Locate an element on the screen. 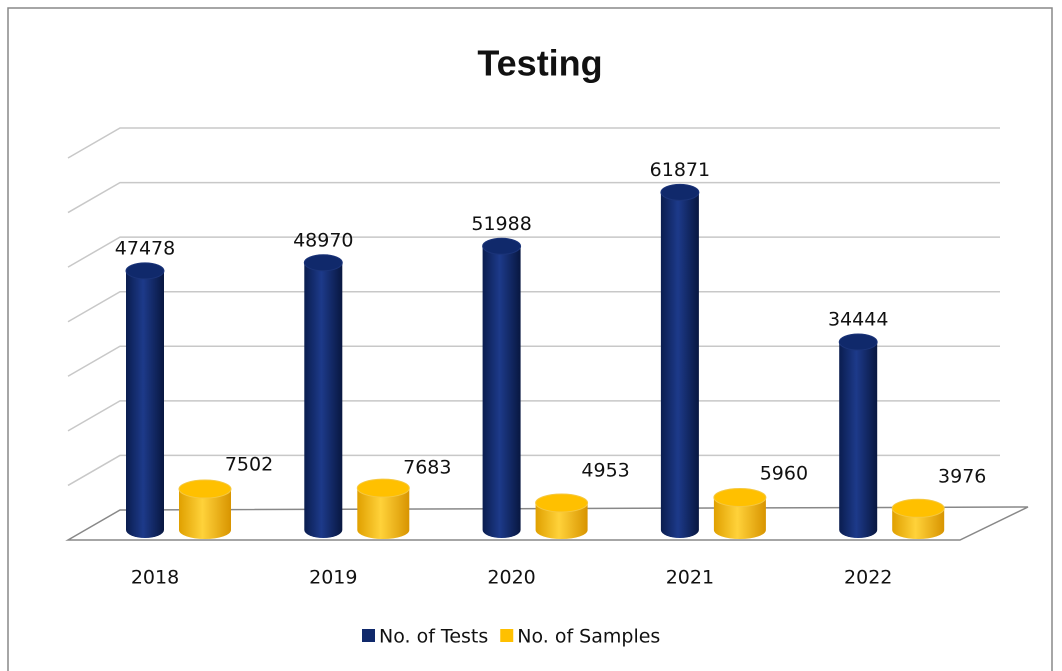 Image resolution: width=1062 pixels, height=671 pixels. legend-label: No. of Tests is located at coordinates (433, 637).